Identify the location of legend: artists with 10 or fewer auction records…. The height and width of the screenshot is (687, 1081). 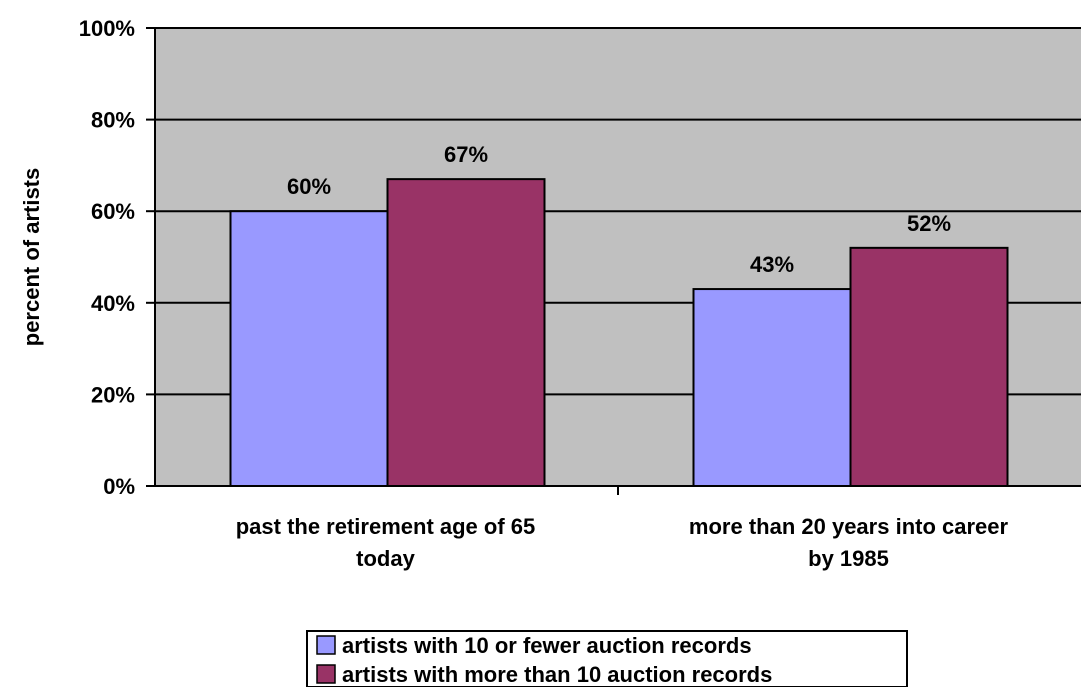
(607, 658).